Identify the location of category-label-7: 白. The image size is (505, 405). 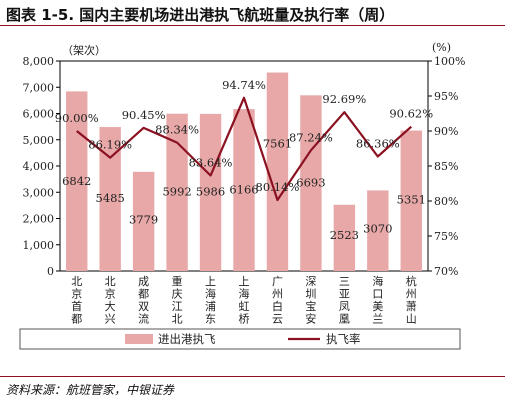
(277, 306).